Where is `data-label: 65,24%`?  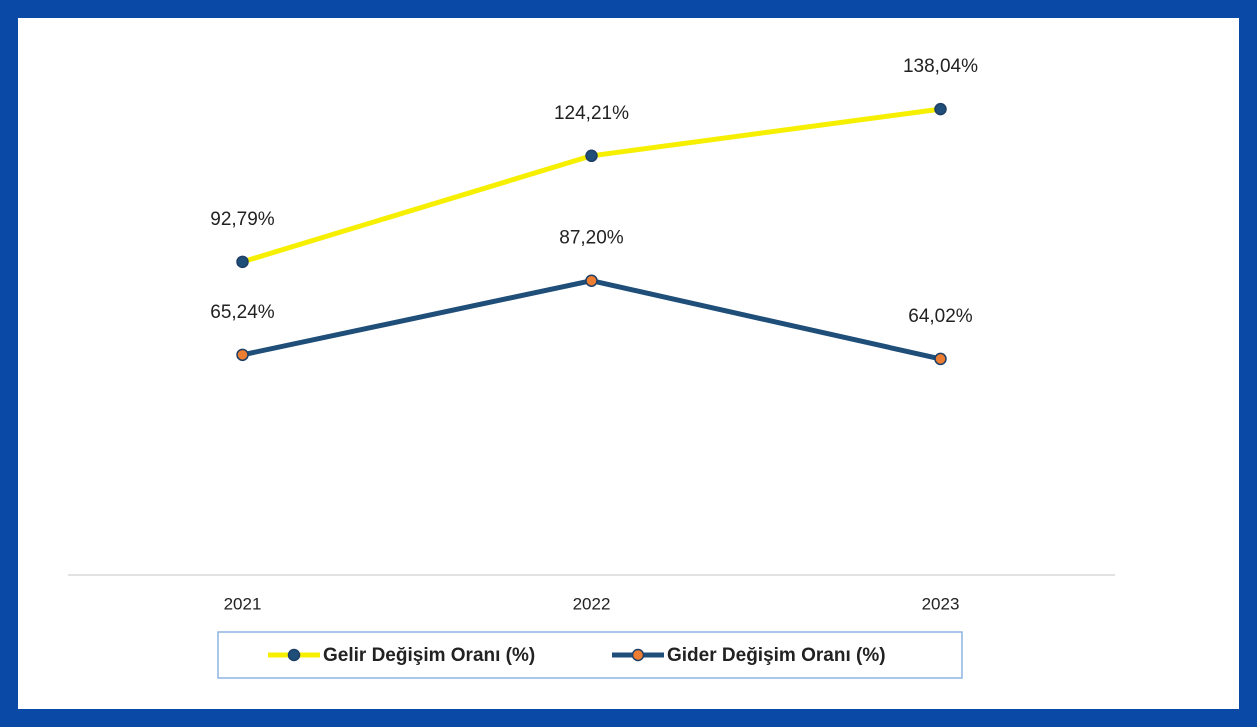
data-label: 65,24% is located at coordinates (242, 312).